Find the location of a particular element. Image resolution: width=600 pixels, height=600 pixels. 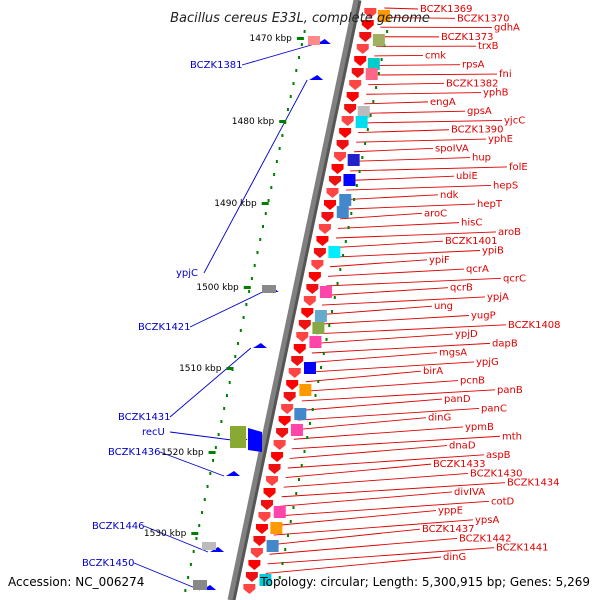

gene-label-panc: panC is located at coordinates (494, 408).